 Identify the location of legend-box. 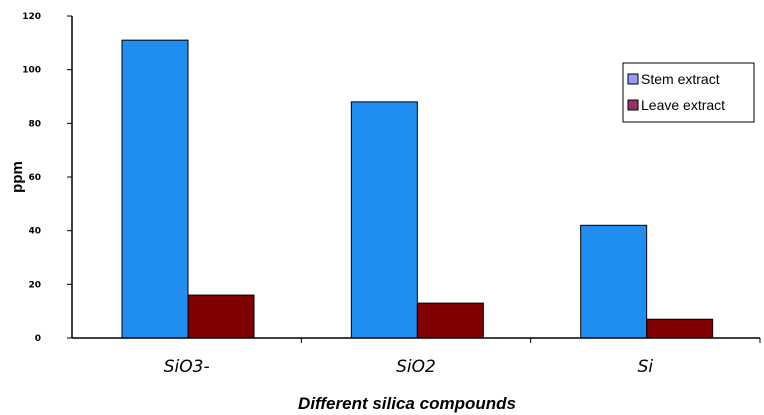
(688, 92).